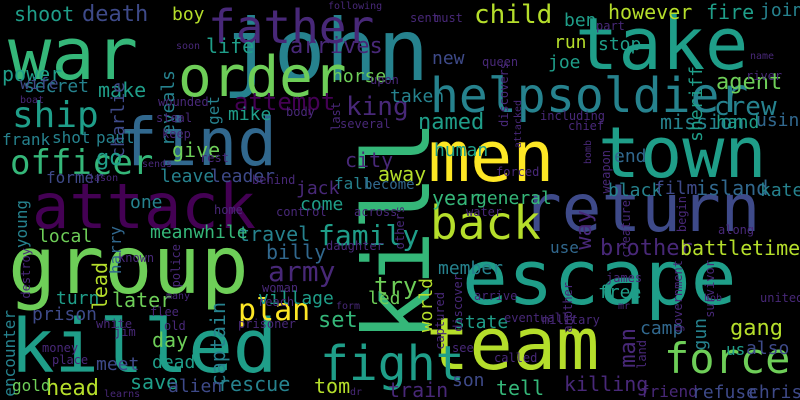  I want to click on word-captured: captured, so click(440, 321).